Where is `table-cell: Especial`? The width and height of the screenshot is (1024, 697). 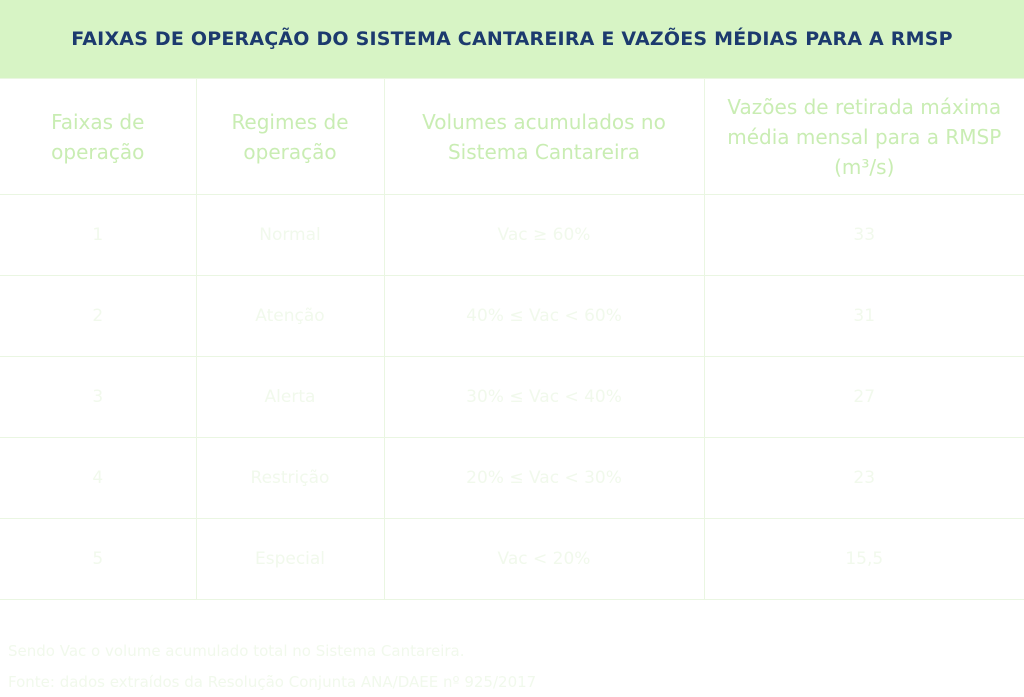
table-cell: Especial is located at coordinates (290, 559).